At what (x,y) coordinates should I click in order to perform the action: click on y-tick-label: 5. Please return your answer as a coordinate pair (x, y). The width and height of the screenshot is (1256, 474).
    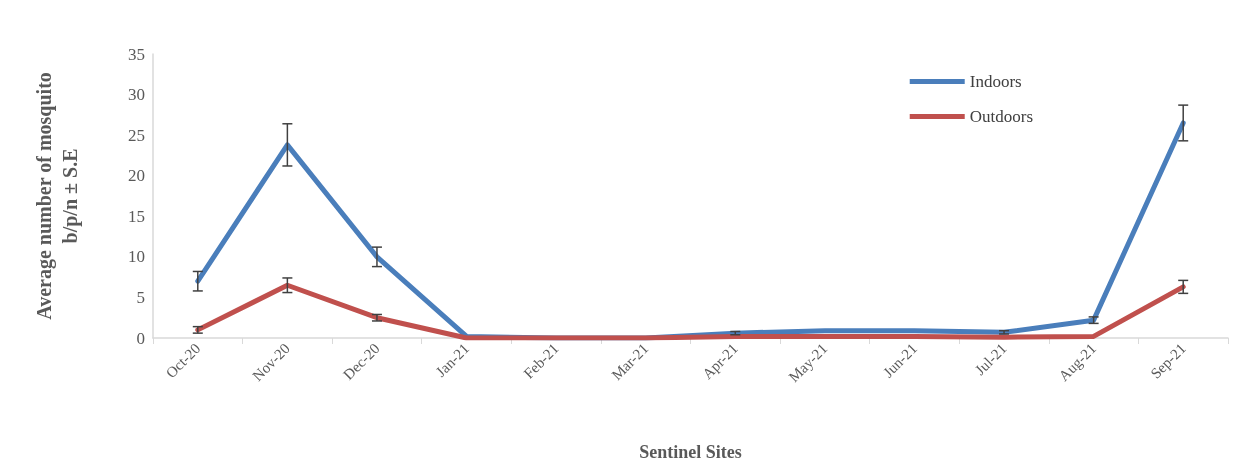
    Looking at the image, I should click on (140, 297).